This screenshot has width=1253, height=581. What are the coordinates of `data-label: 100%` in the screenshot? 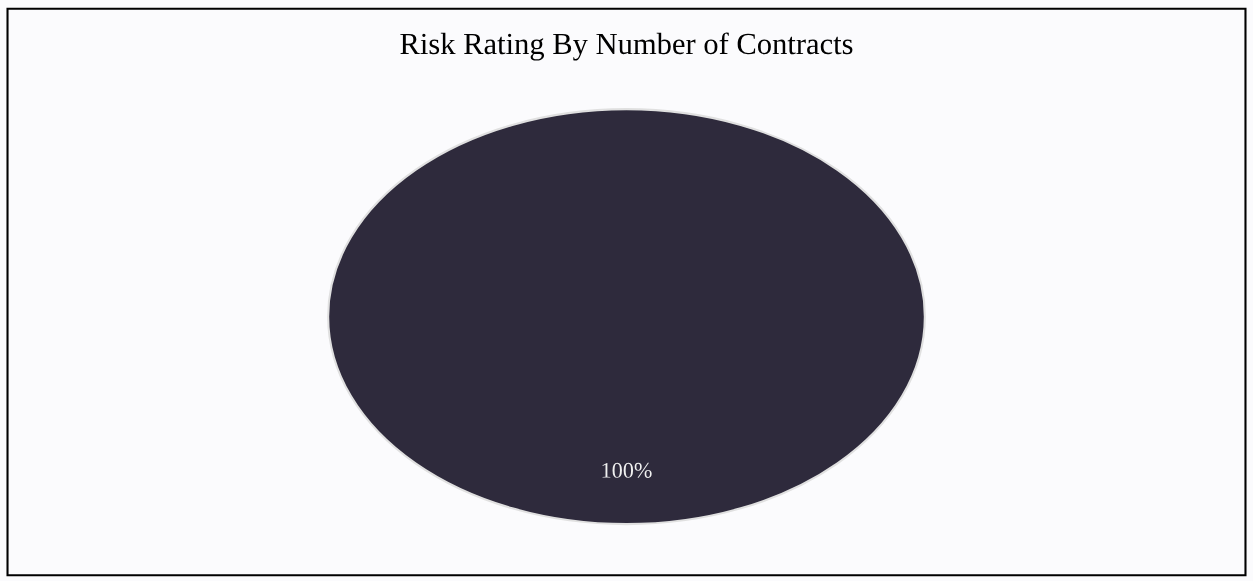 It's located at (627, 470).